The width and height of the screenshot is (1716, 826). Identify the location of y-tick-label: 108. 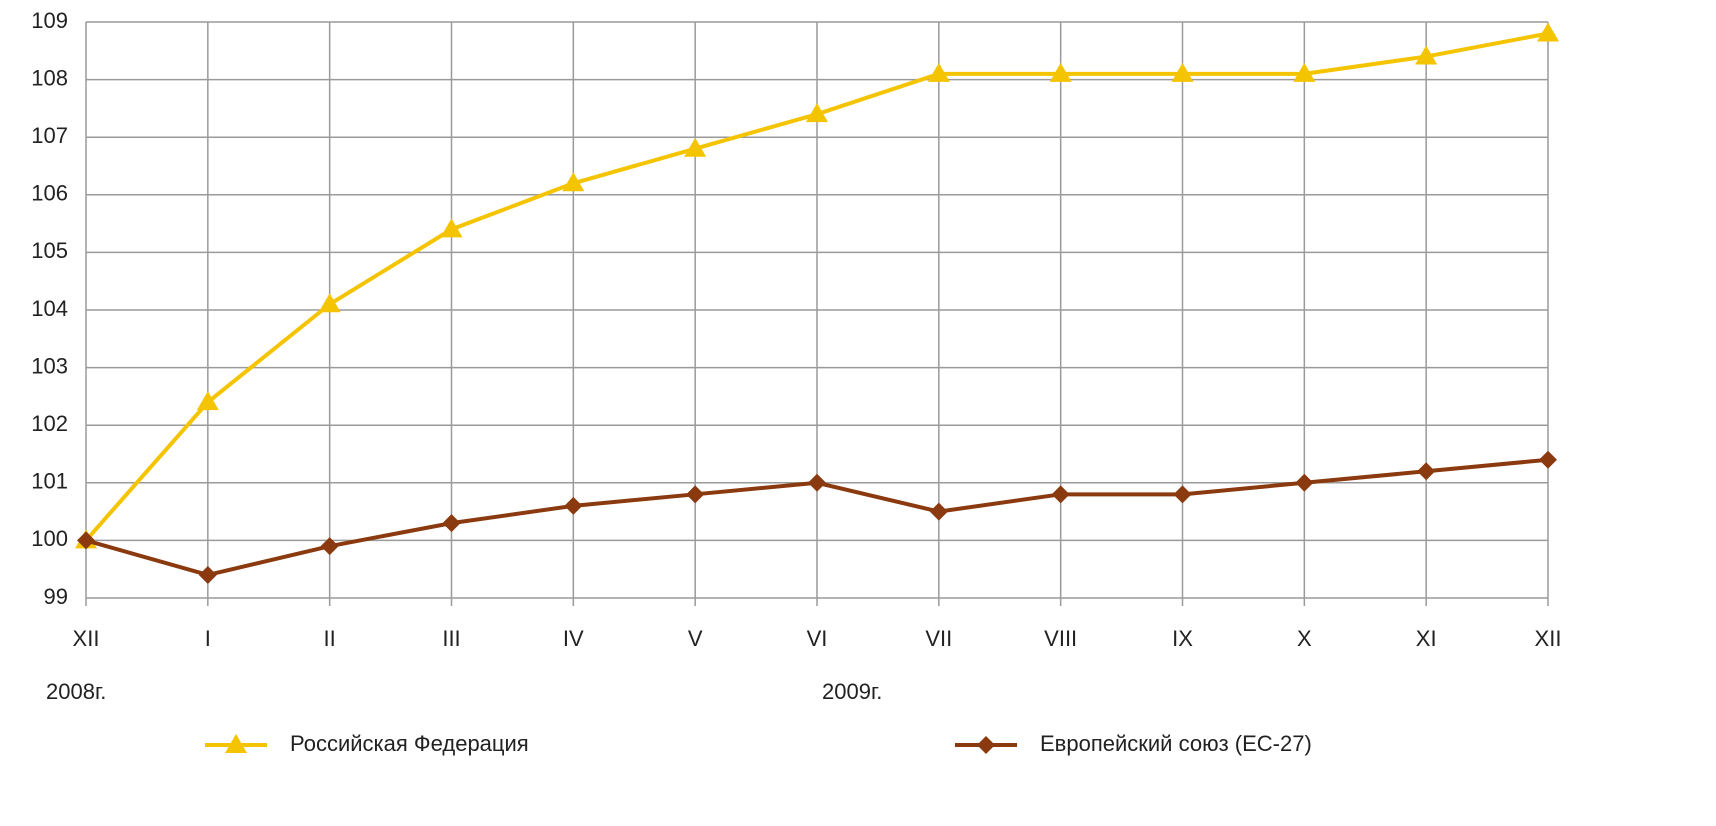
(49, 77).